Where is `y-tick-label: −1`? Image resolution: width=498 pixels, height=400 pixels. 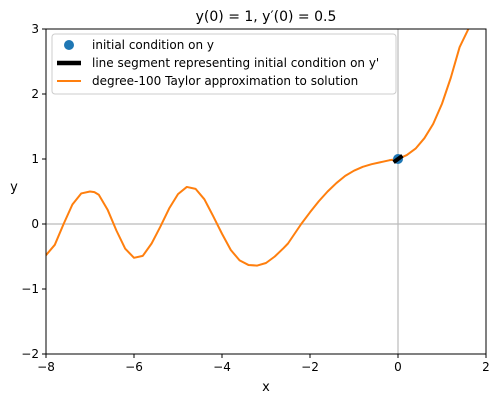
y-tick-label: −1 is located at coordinates (30, 289).